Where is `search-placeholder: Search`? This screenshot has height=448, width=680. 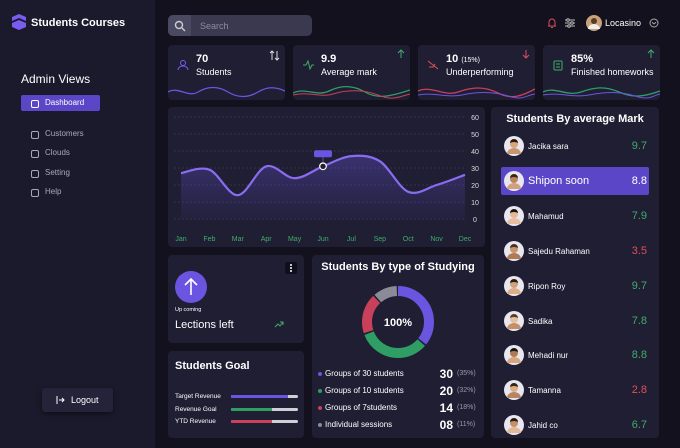 search-placeholder: Search is located at coordinates (214, 26).